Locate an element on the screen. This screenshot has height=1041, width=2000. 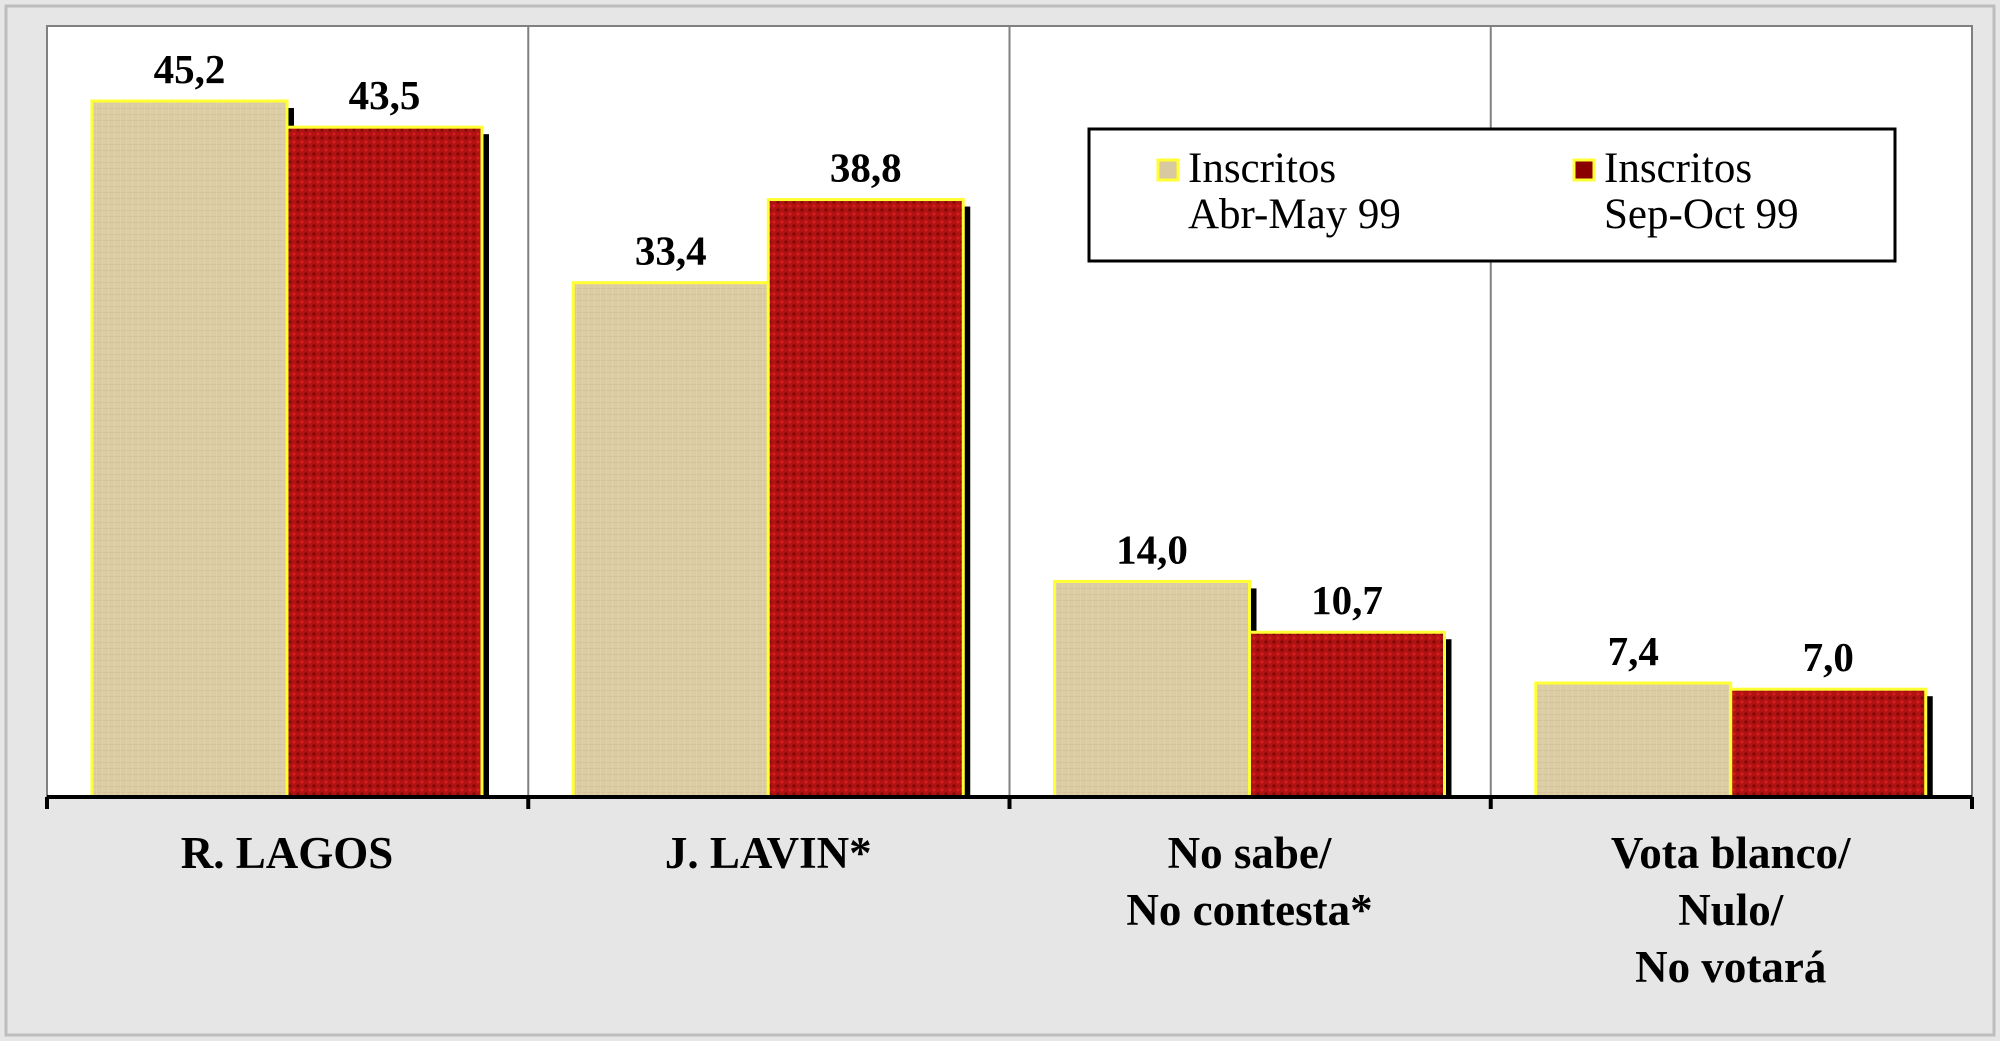
category-label: Vota blanco/ is located at coordinates (1731, 853).